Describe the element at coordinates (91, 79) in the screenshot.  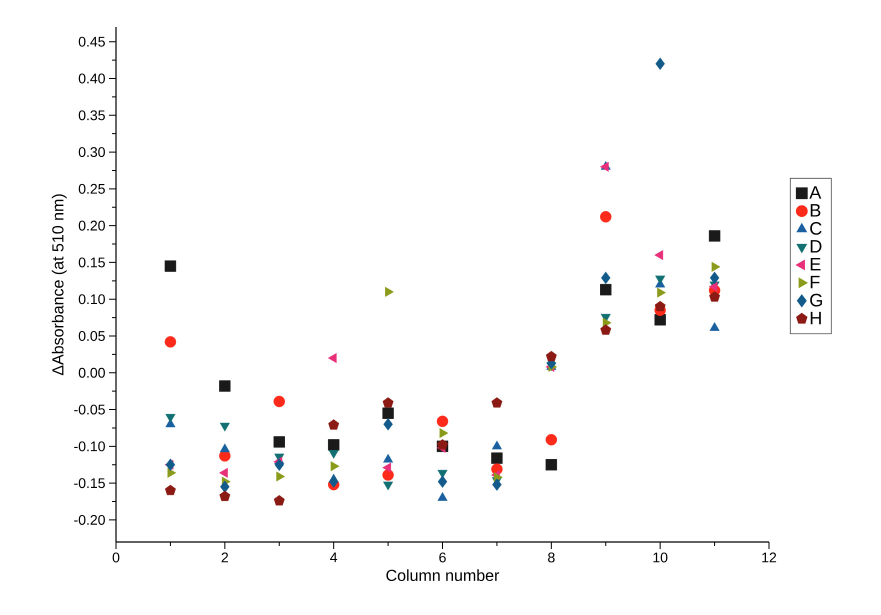
I see `y-tick-label: 0.40` at that location.